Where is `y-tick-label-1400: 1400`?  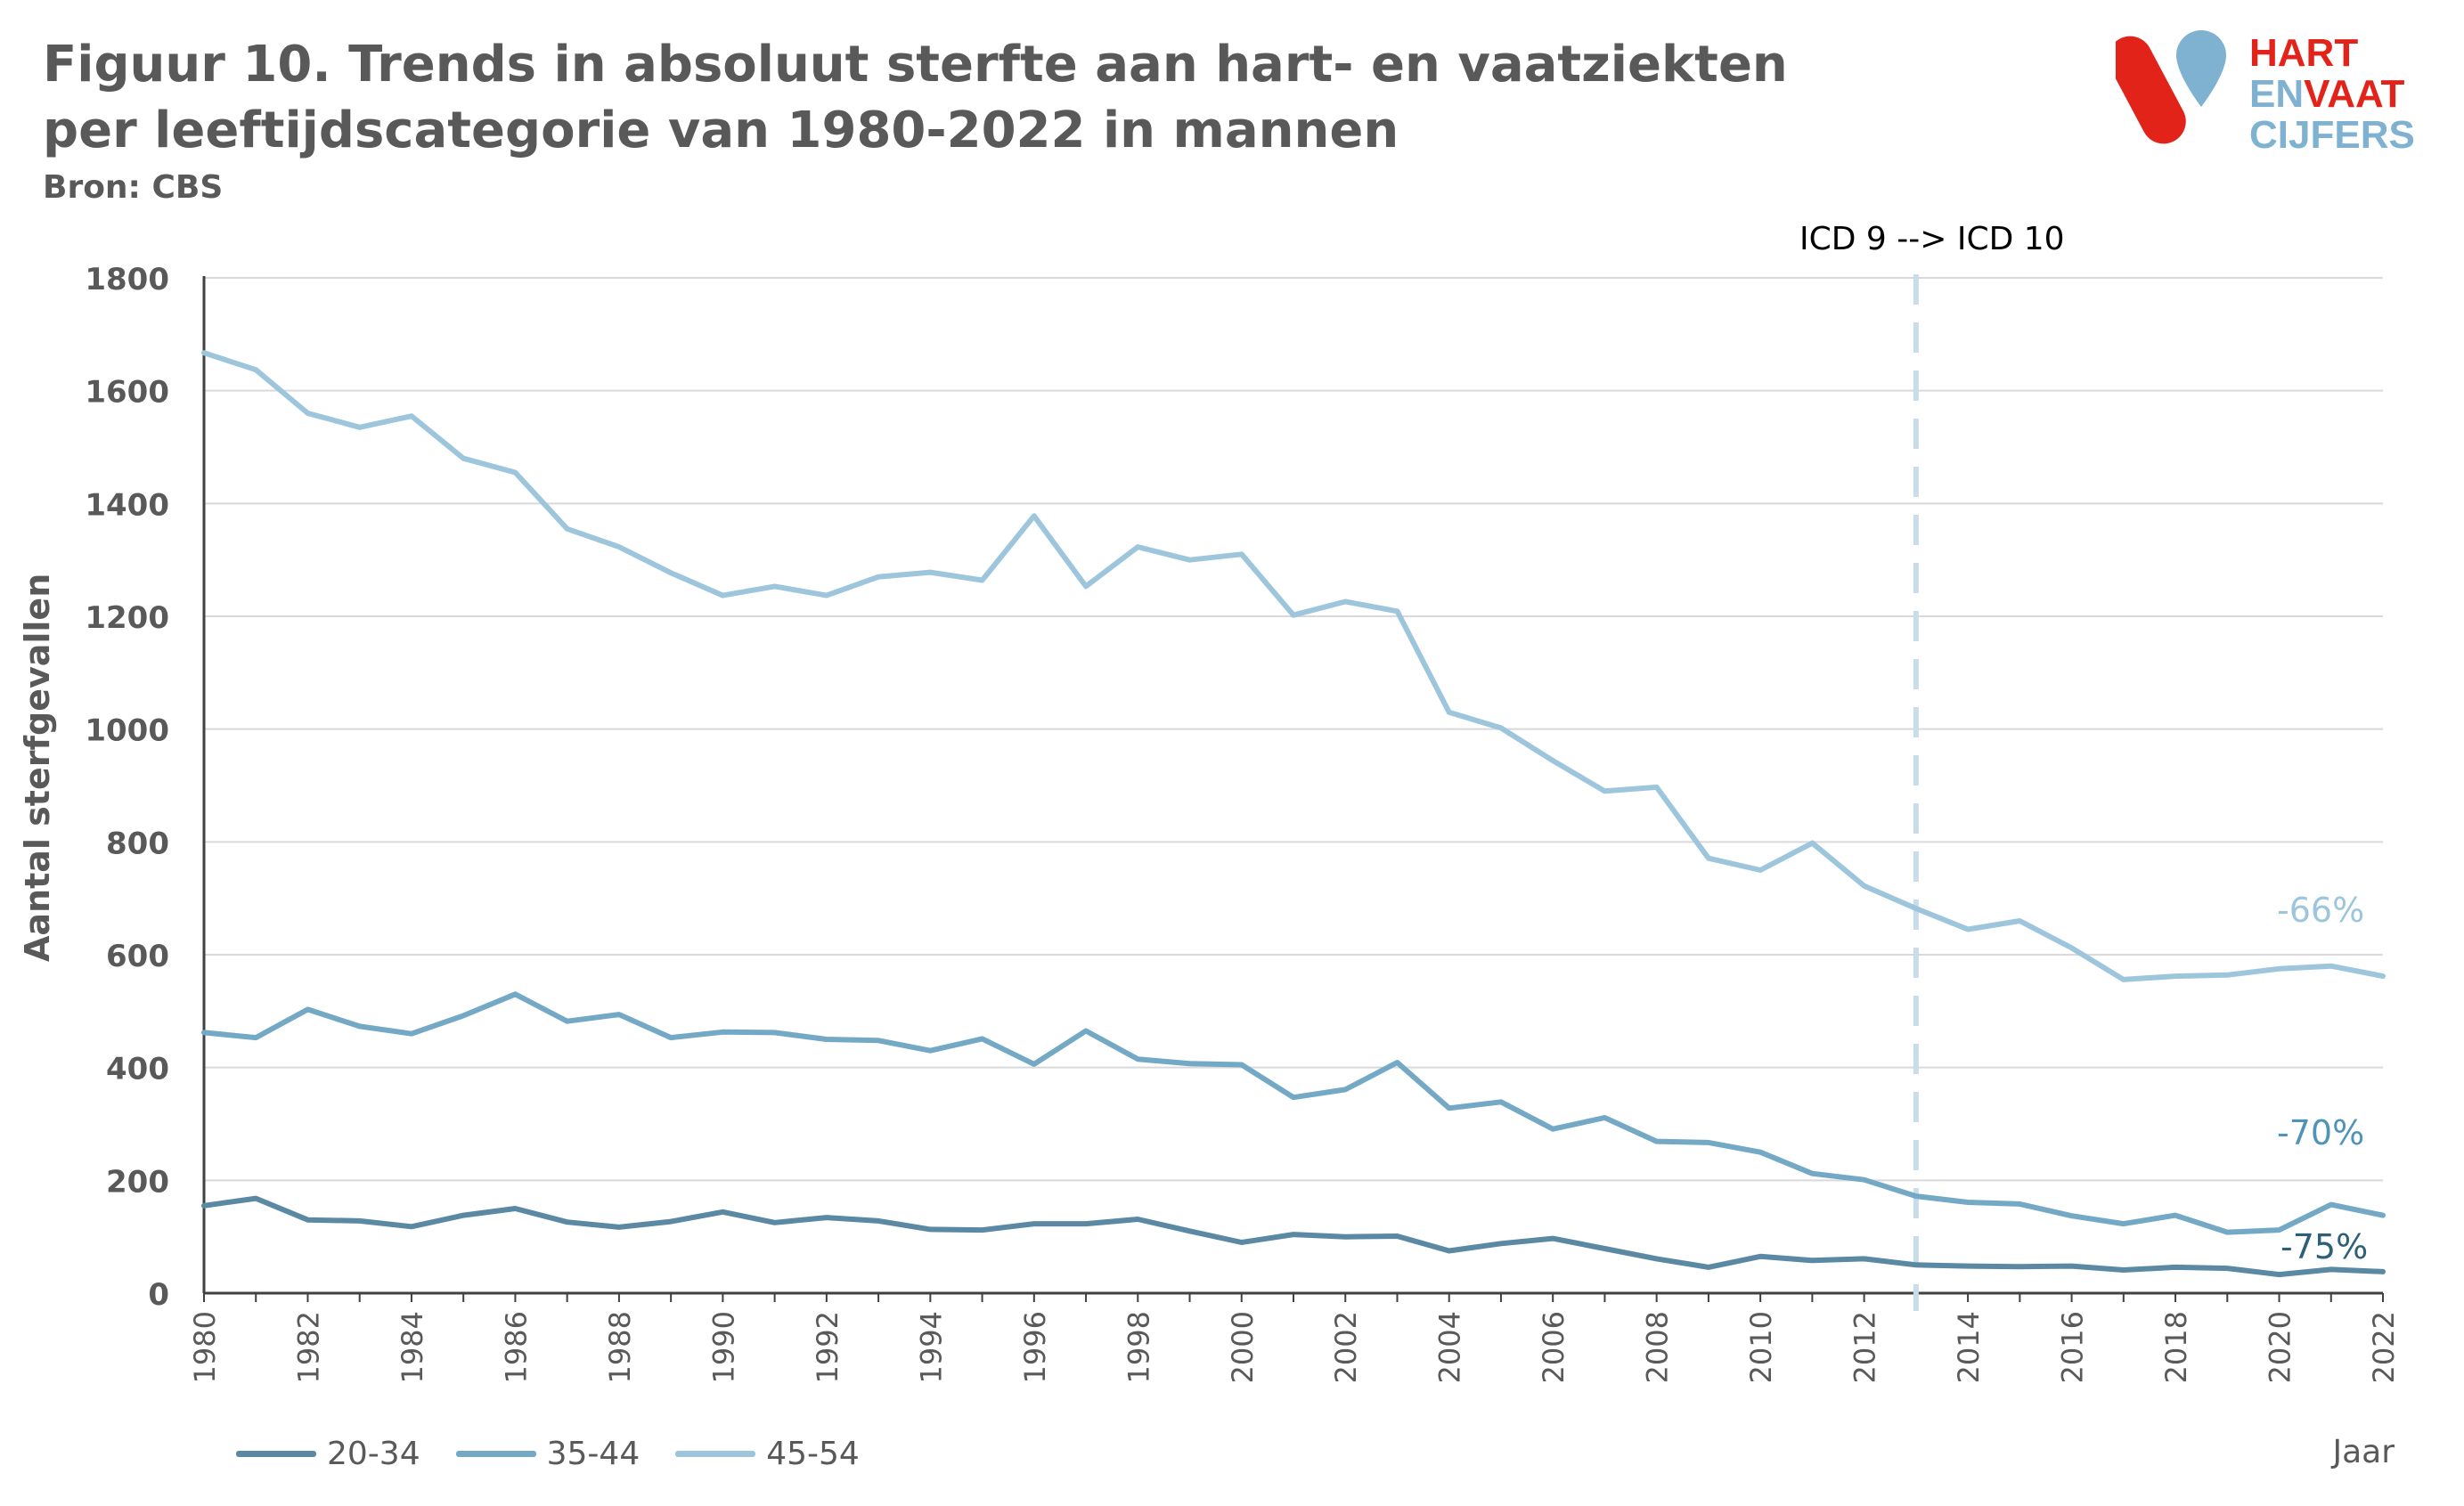 y-tick-label-1400: 1400 is located at coordinates (127, 505).